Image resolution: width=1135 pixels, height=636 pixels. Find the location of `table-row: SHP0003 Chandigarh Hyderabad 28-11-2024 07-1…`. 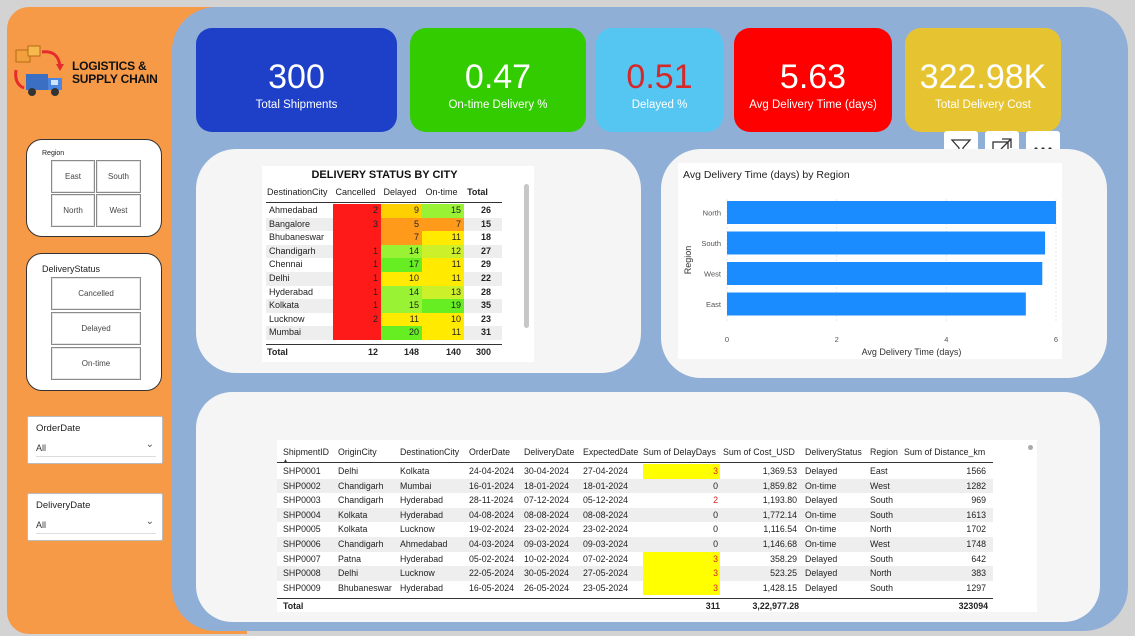

table-row: SHP0003 Chandigarh Hyderabad 28-11-2024 07-1… is located at coordinates (635, 500).